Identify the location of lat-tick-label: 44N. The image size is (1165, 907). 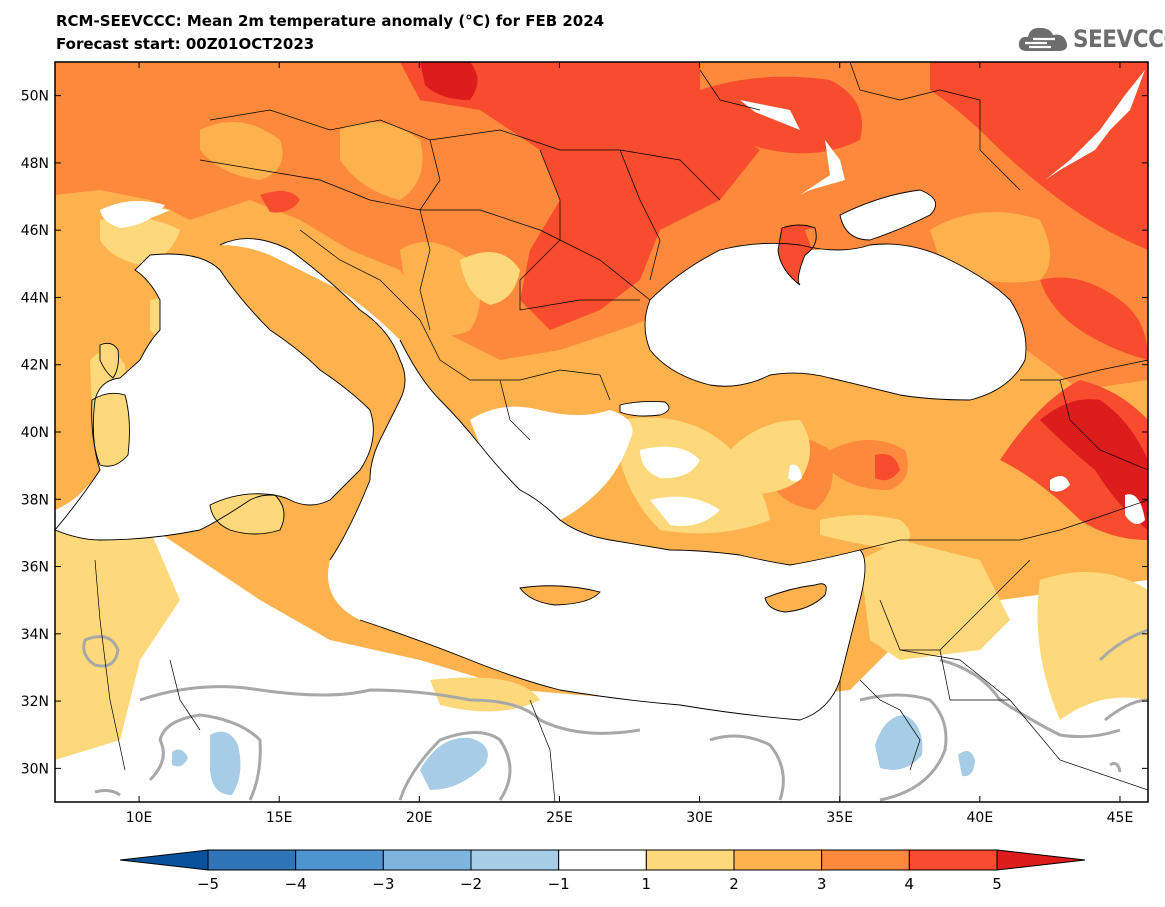
(35, 298).